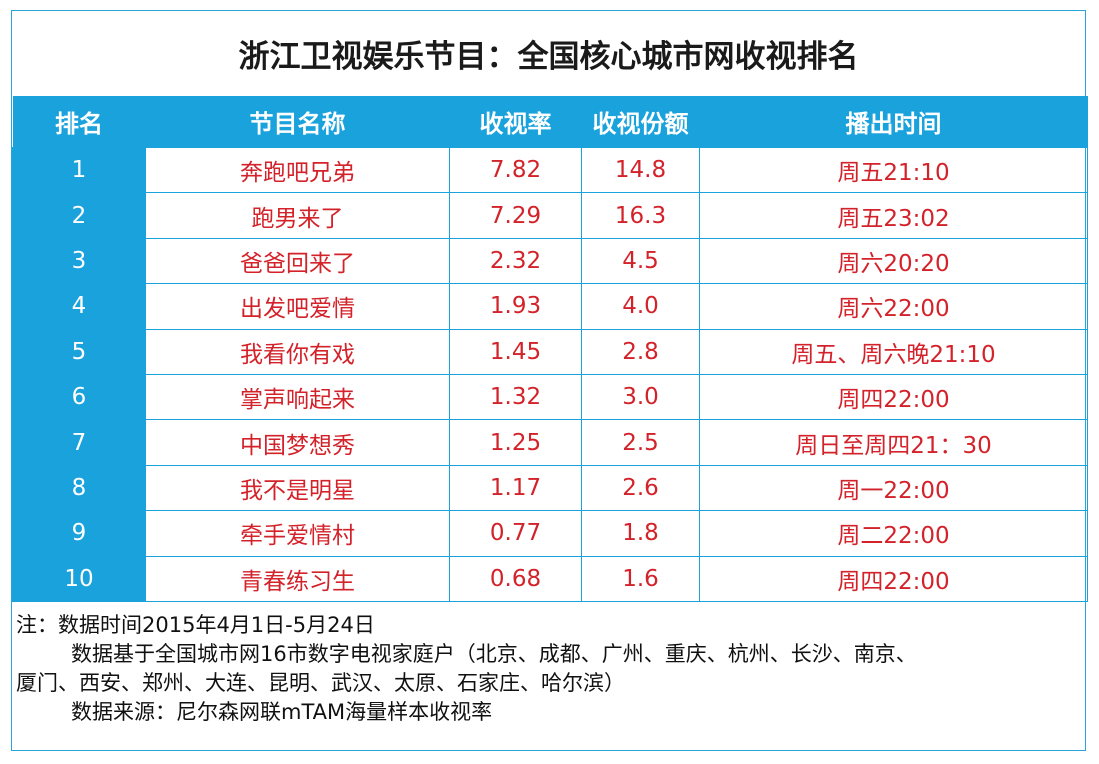  Describe the element at coordinates (297, 215) in the screenshot. I see `cell-program: 跑男来了` at that location.